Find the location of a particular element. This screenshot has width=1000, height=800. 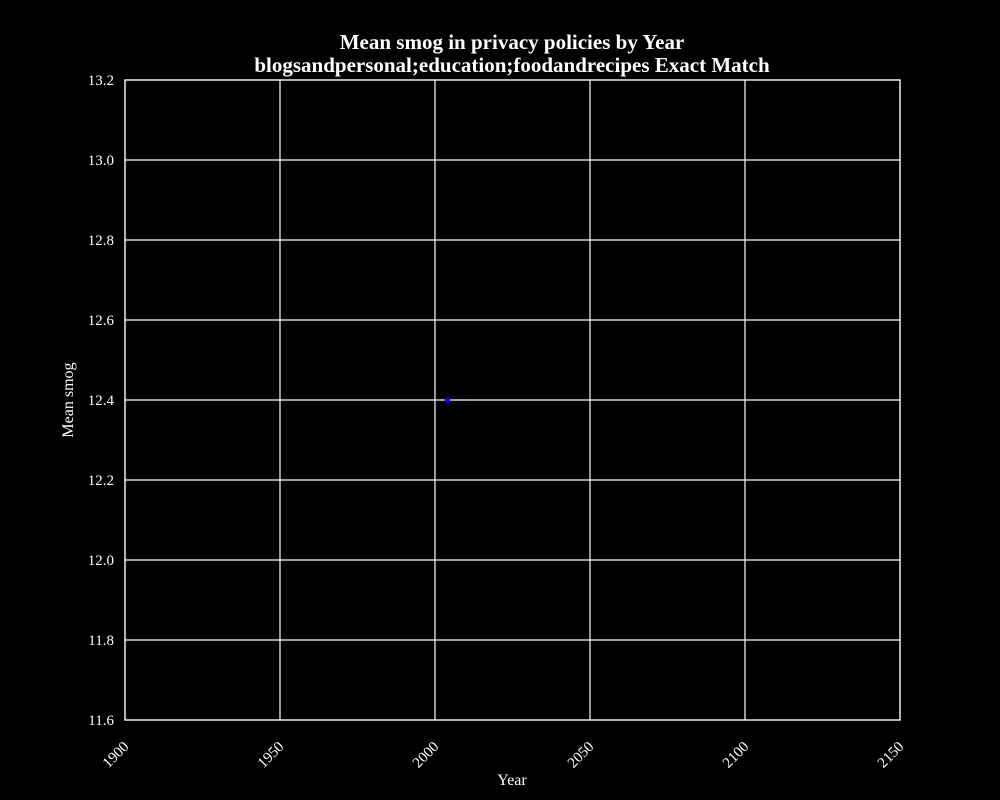

y-tick-label: 13.0 is located at coordinates (101, 161).